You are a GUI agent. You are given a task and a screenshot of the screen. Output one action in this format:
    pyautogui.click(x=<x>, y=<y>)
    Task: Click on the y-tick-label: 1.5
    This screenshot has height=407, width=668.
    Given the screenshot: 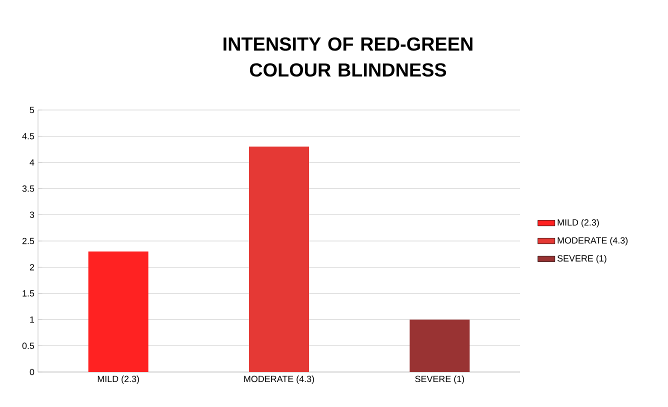 What is the action you would take?
    pyautogui.click(x=28, y=293)
    